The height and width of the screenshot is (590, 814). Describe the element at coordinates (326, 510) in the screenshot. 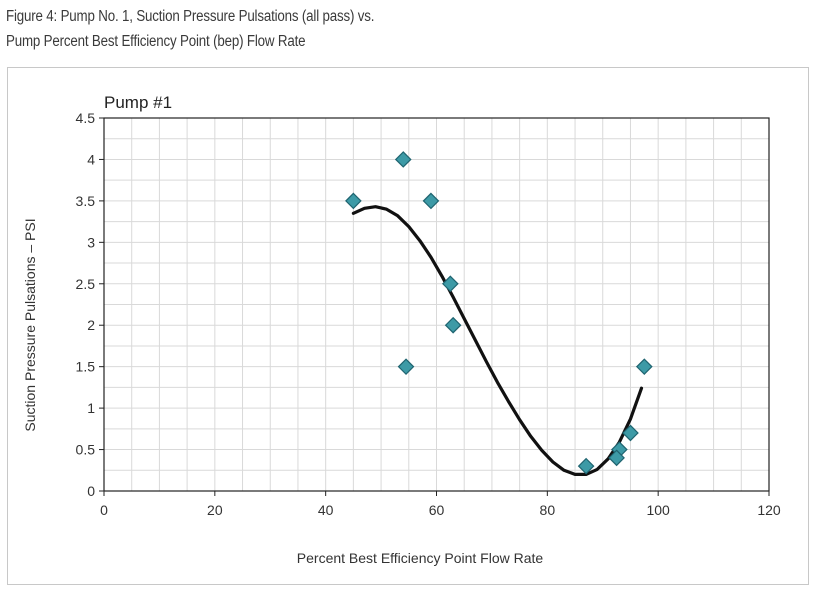

I see `x-tick-label: 40` at that location.